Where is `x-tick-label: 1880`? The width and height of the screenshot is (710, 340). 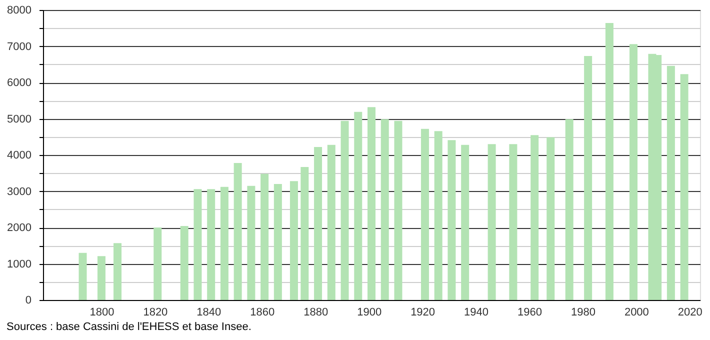 x-tick-label: 1880 is located at coordinates (316, 312).